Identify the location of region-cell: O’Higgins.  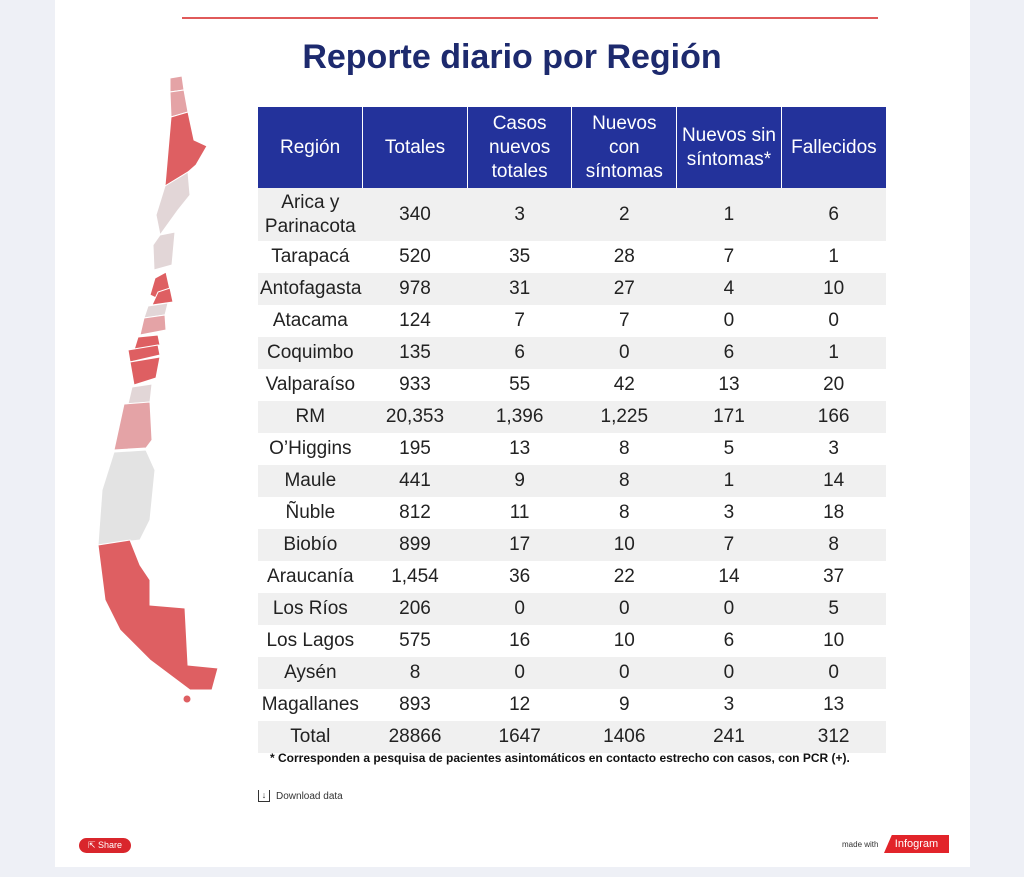
(310, 448).